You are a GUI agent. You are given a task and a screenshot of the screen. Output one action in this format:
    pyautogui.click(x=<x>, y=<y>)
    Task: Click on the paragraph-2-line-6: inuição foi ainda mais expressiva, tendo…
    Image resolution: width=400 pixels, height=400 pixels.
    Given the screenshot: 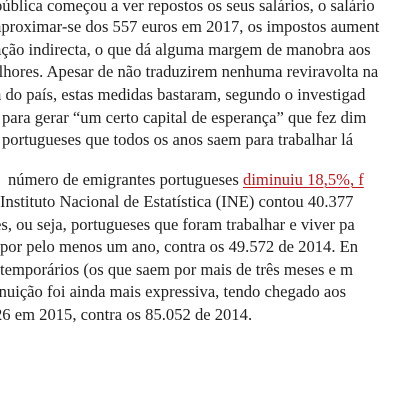 What is the action you would take?
    pyautogui.click(x=173, y=291)
    